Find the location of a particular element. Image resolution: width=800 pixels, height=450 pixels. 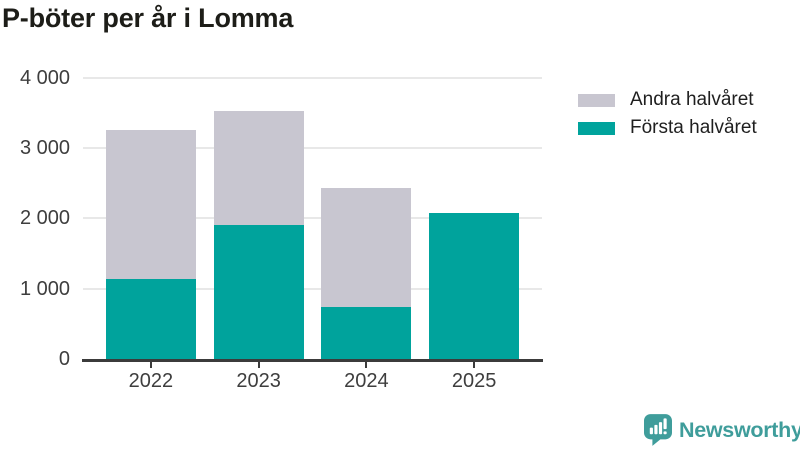

x-axis-line is located at coordinates (312, 360).